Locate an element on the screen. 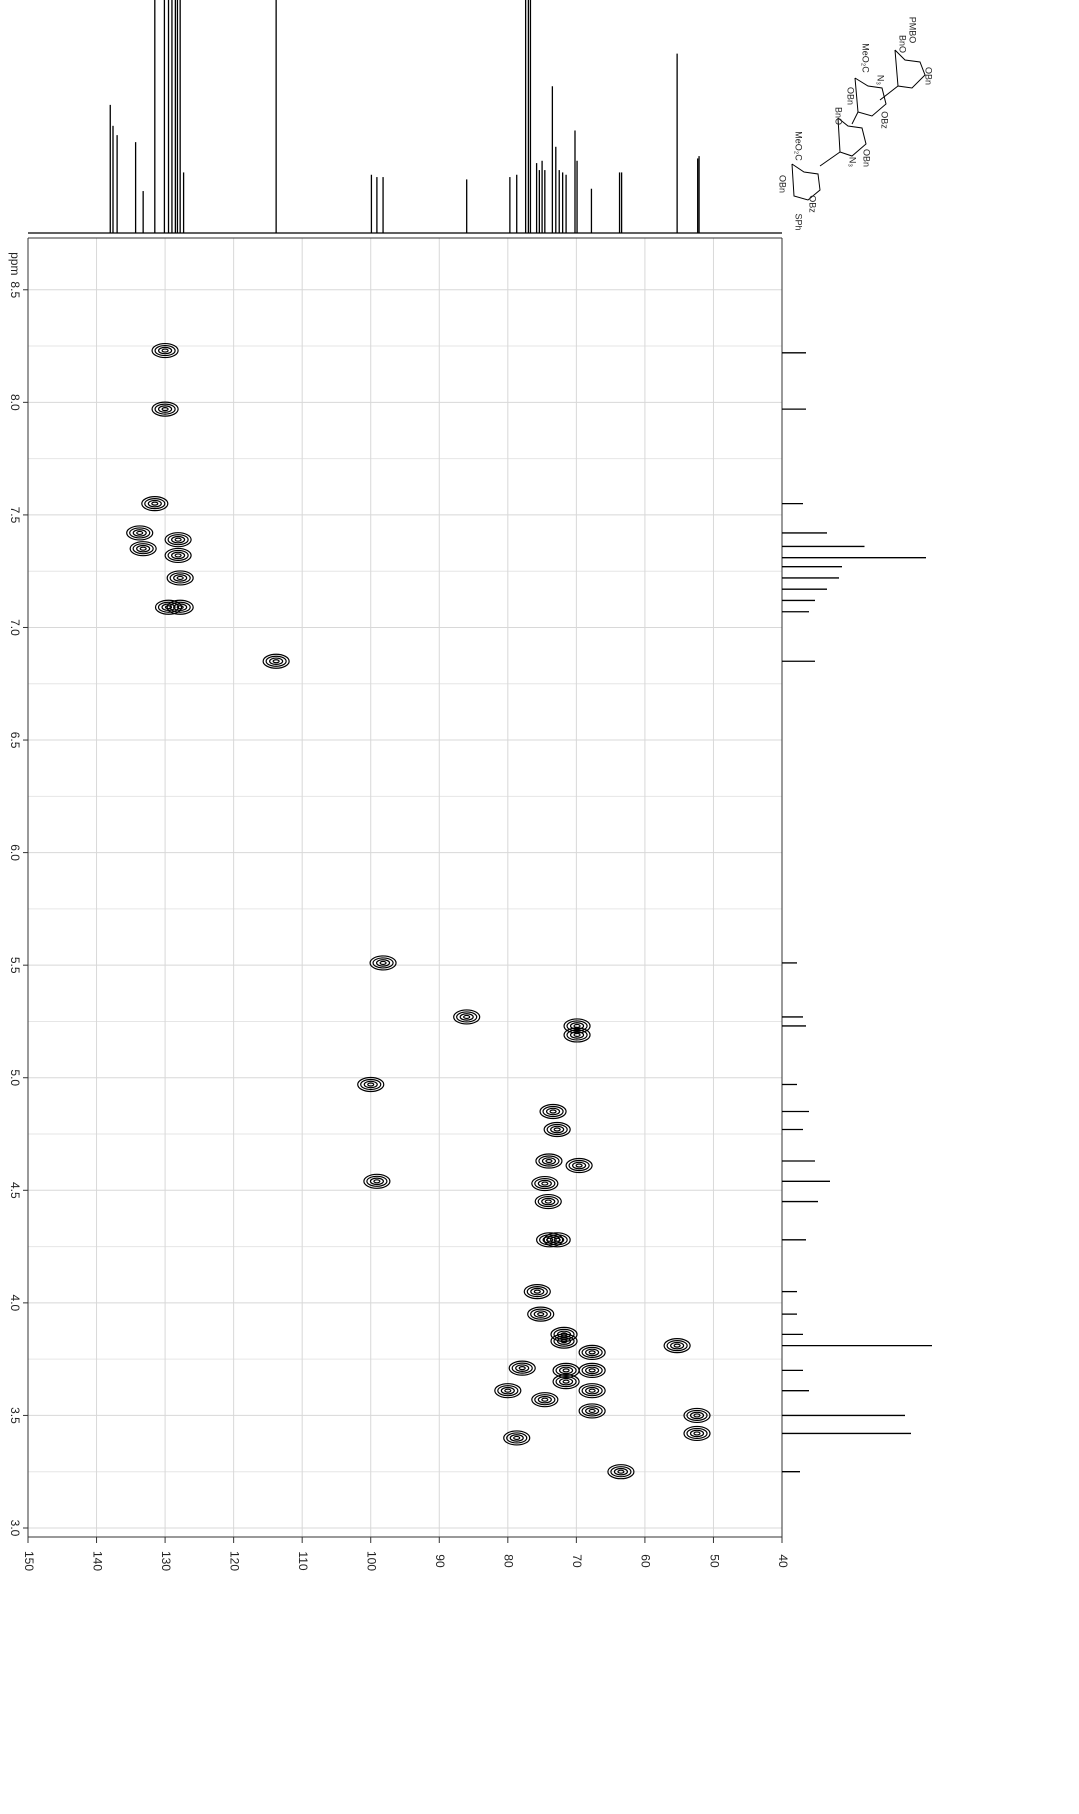  x-tick-label: 40 is located at coordinates (783, 1561).